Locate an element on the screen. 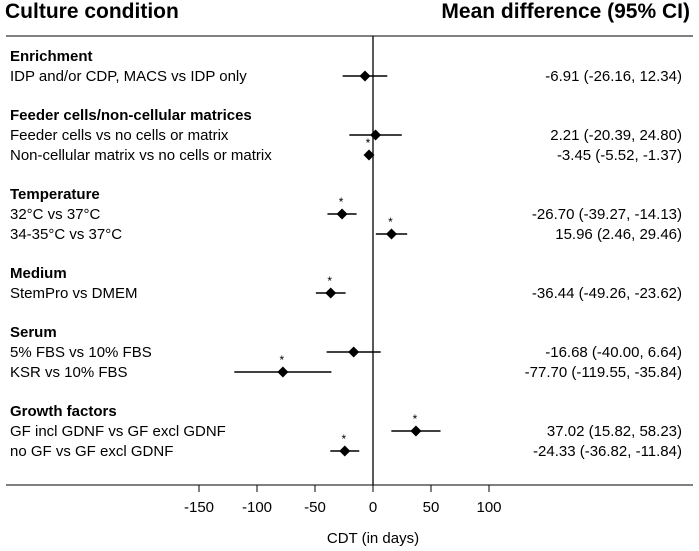  x-tick-label: -150 is located at coordinates (199, 507).